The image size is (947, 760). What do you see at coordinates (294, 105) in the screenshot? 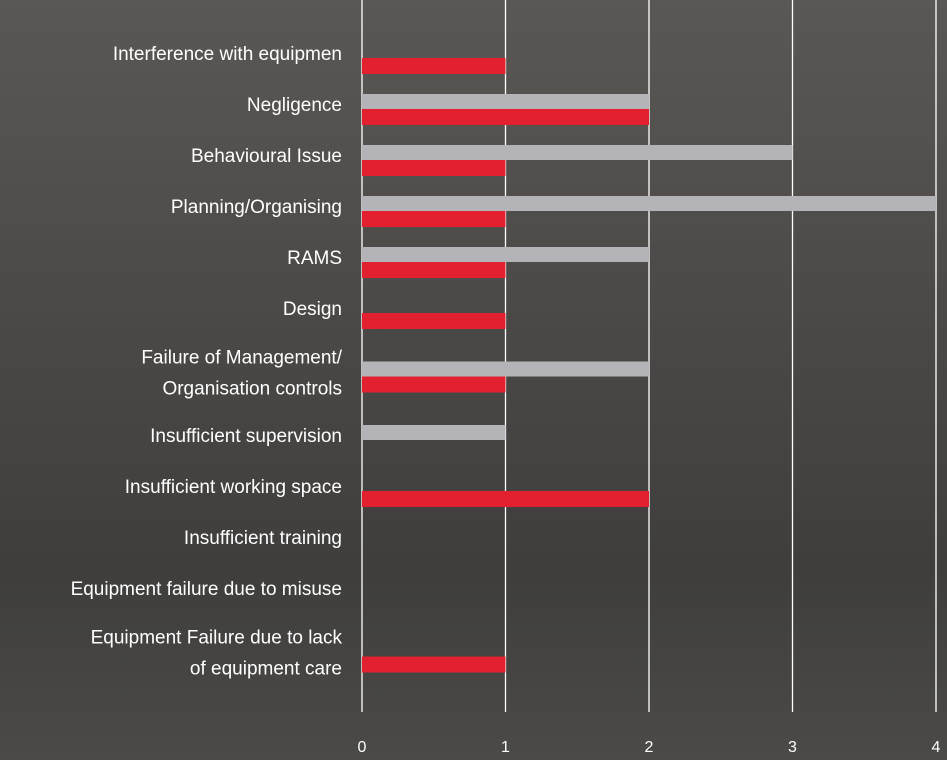
I see `y-tick-label: Negligence` at bounding box center [294, 105].